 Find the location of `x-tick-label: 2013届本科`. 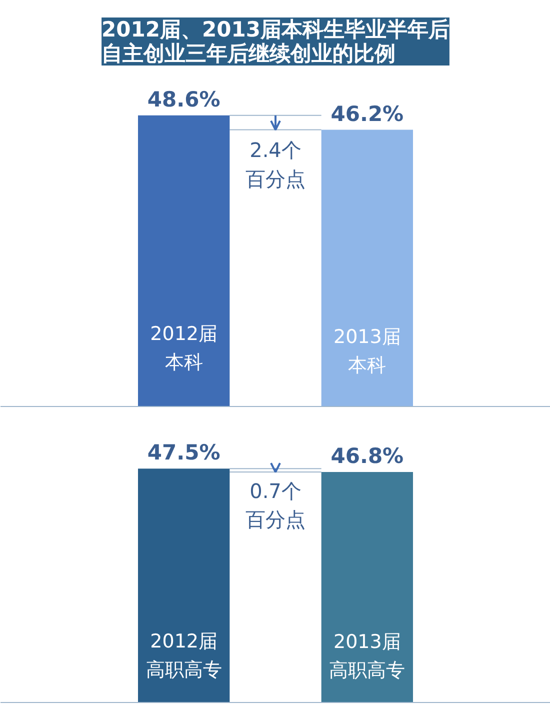

x-tick-label: 2013届本科 is located at coordinates (367, 351).